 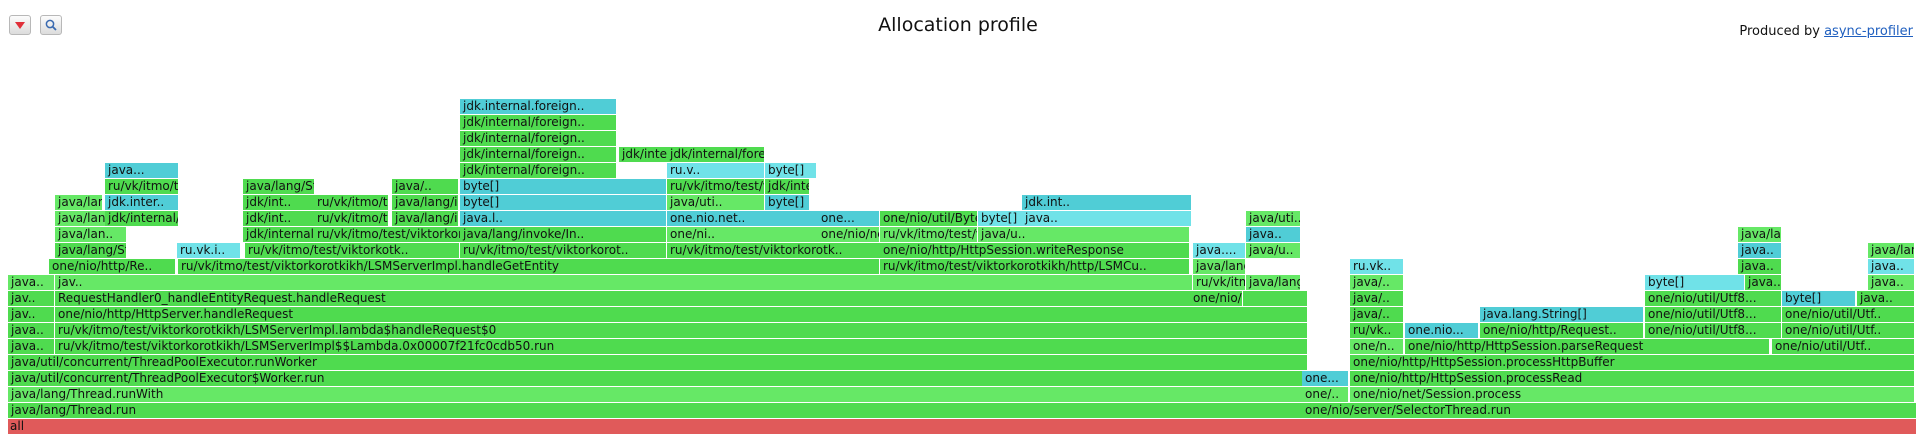 What do you see at coordinates (1562, 330) in the screenshot?
I see `flame-frame: one/nio/http/Request..` at bounding box center [1562, 330].